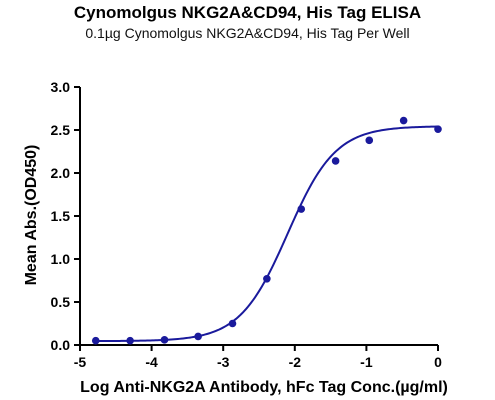 This screenshot has width=495, height=400. Describe the element at coordinates (61, 130) in the screenshot. I see `y-tick-label: 2.5` at that location.